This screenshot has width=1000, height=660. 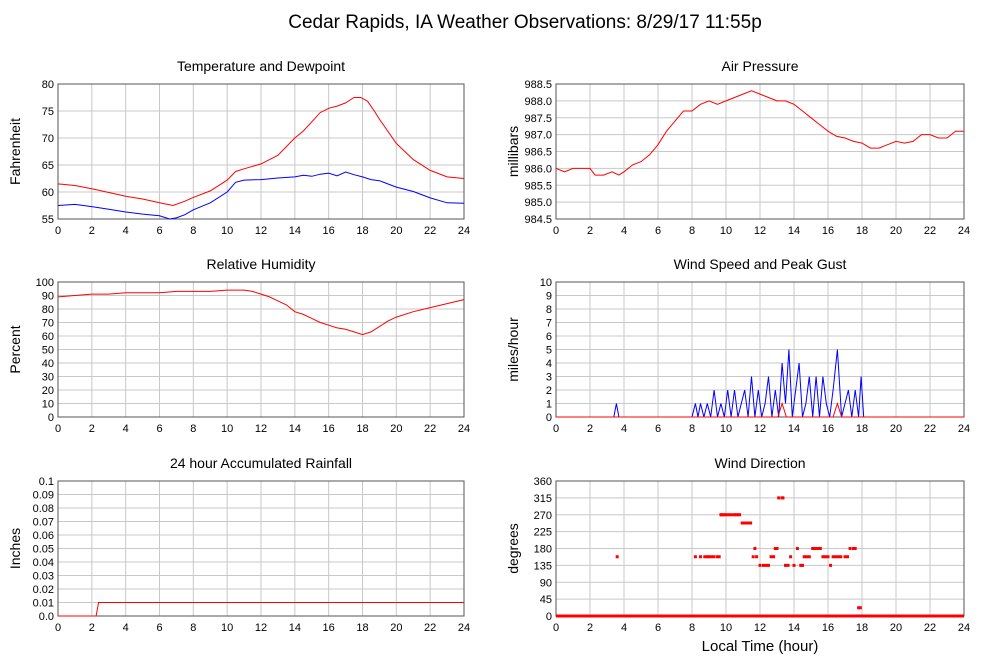 I want to click on wind-y-tick-label: 8, so click(x=549, y=310).